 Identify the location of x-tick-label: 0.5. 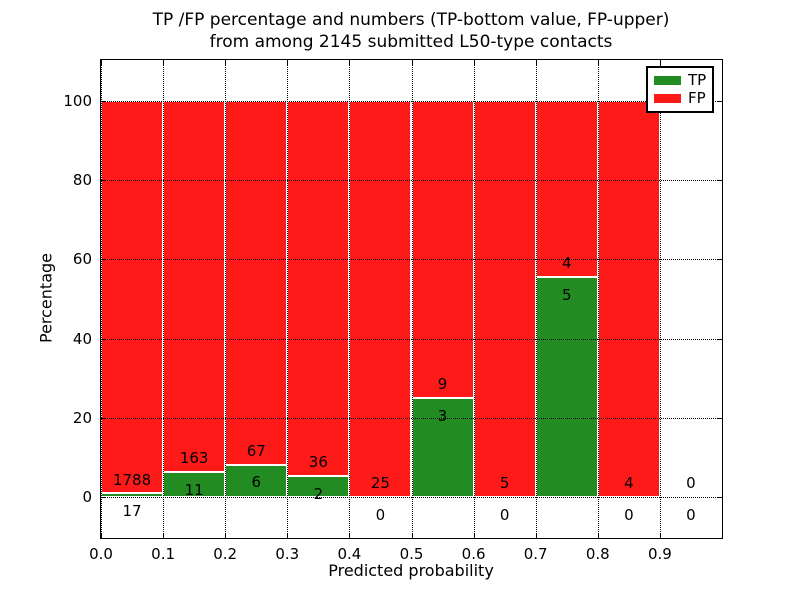
(411, 554).